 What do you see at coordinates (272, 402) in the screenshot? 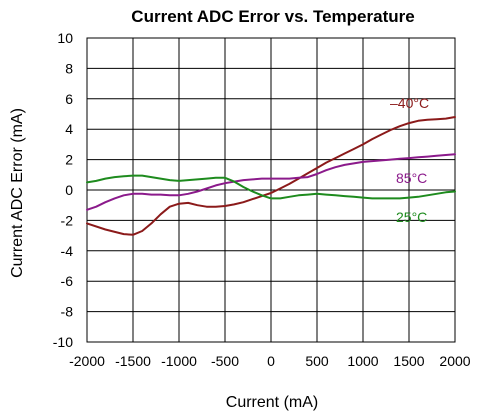
I see `x-axis-label: Current (mA)` at bounding box center [272, 402].